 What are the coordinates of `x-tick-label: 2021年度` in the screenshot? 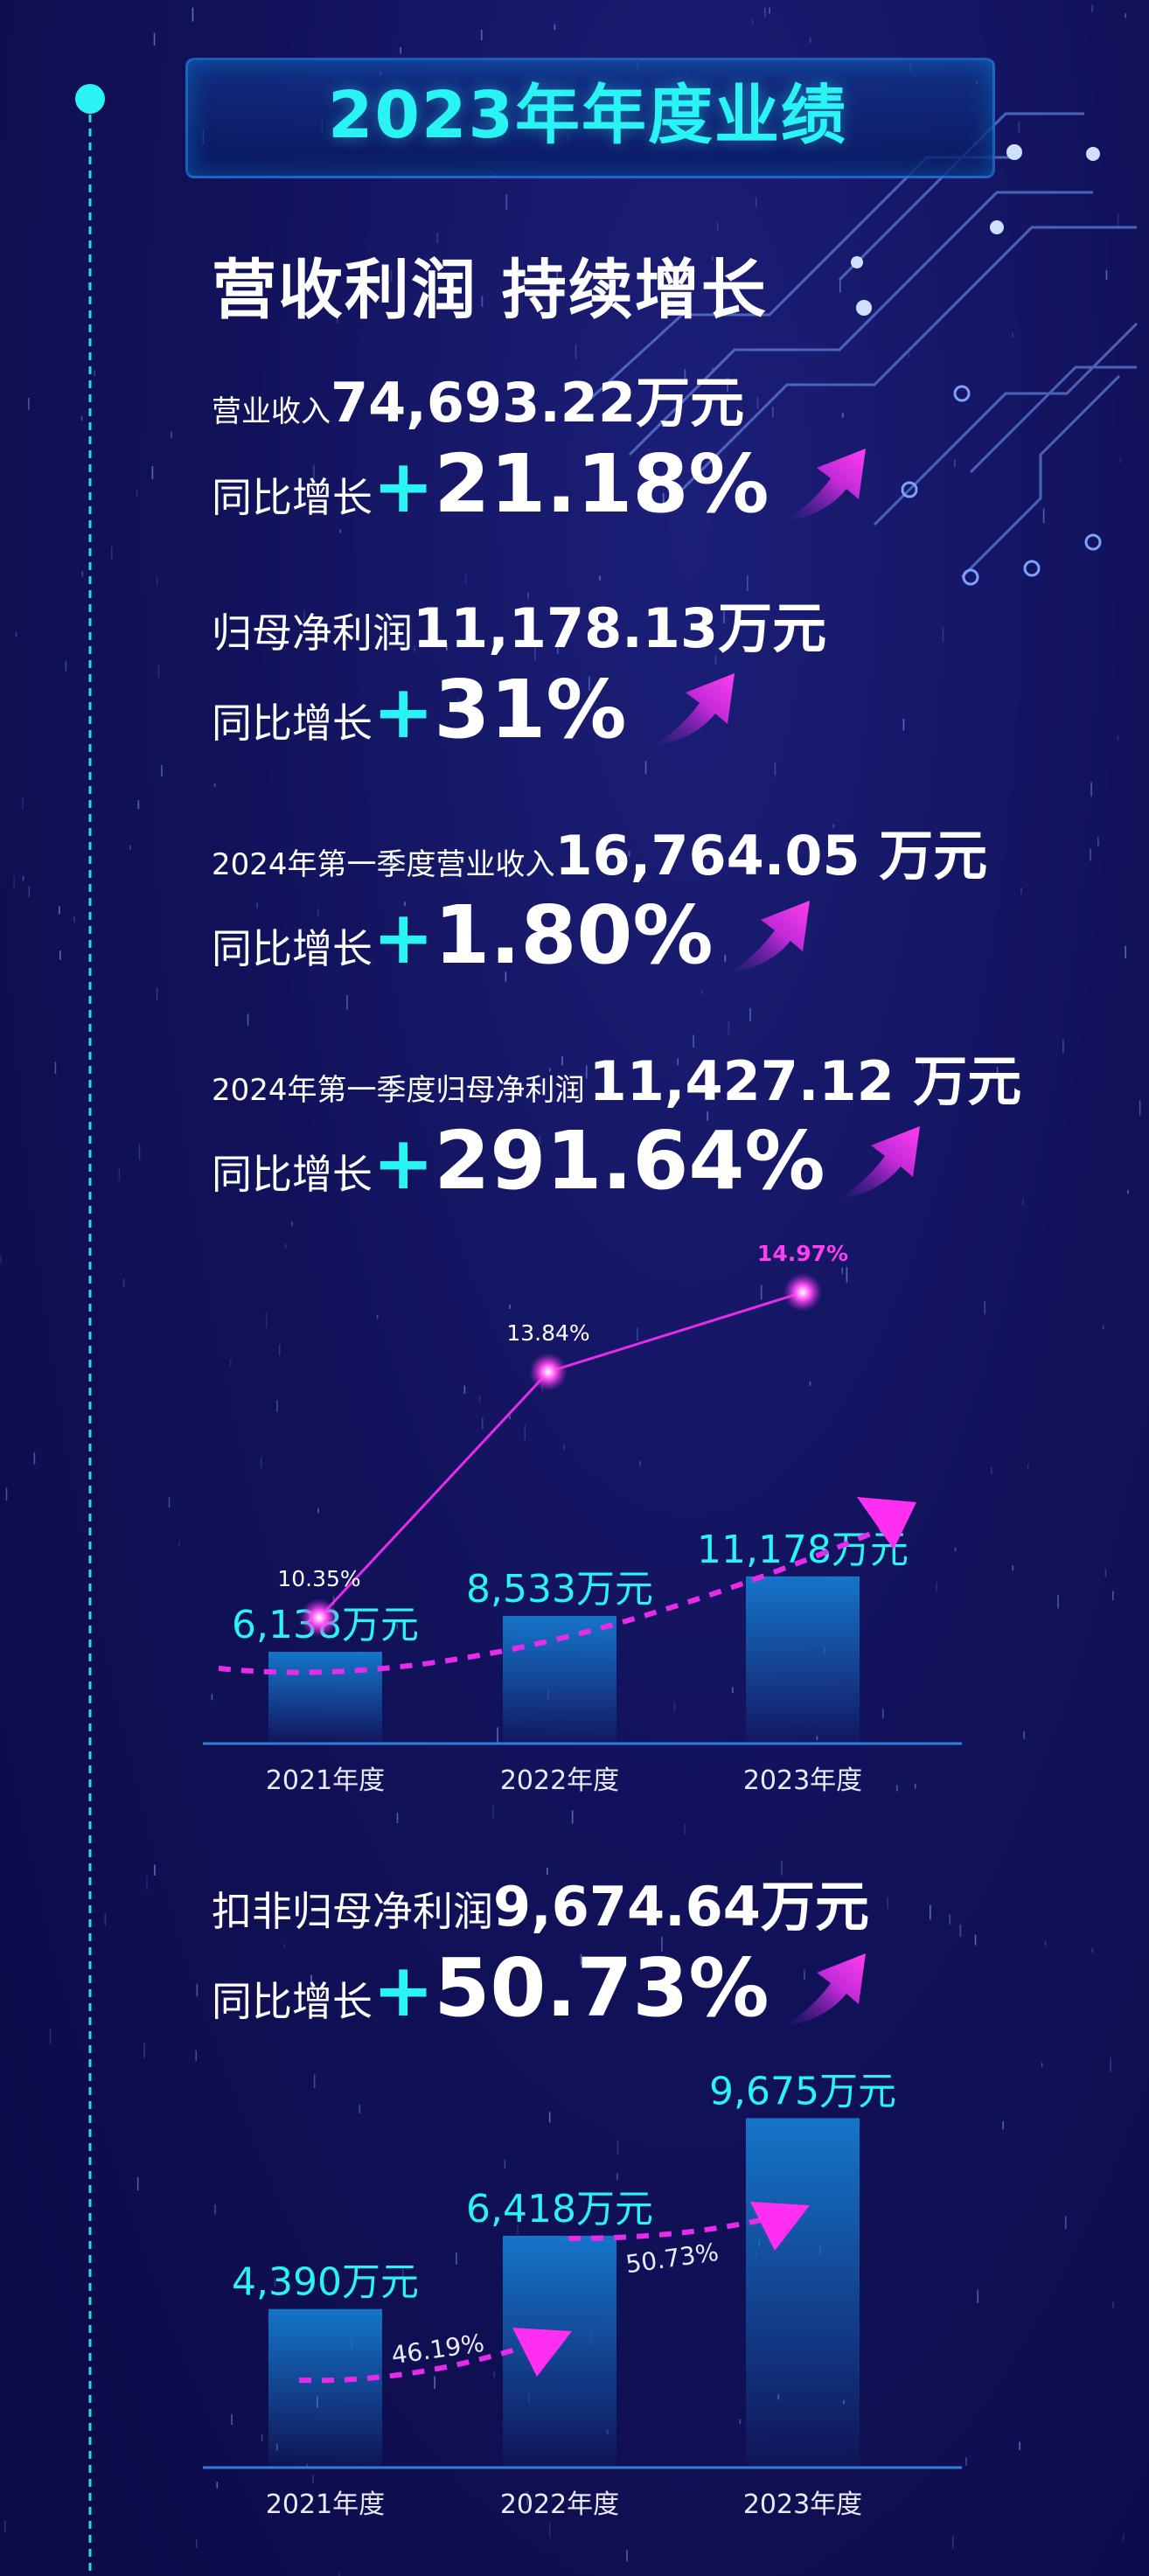 It's located at (325, 1780).